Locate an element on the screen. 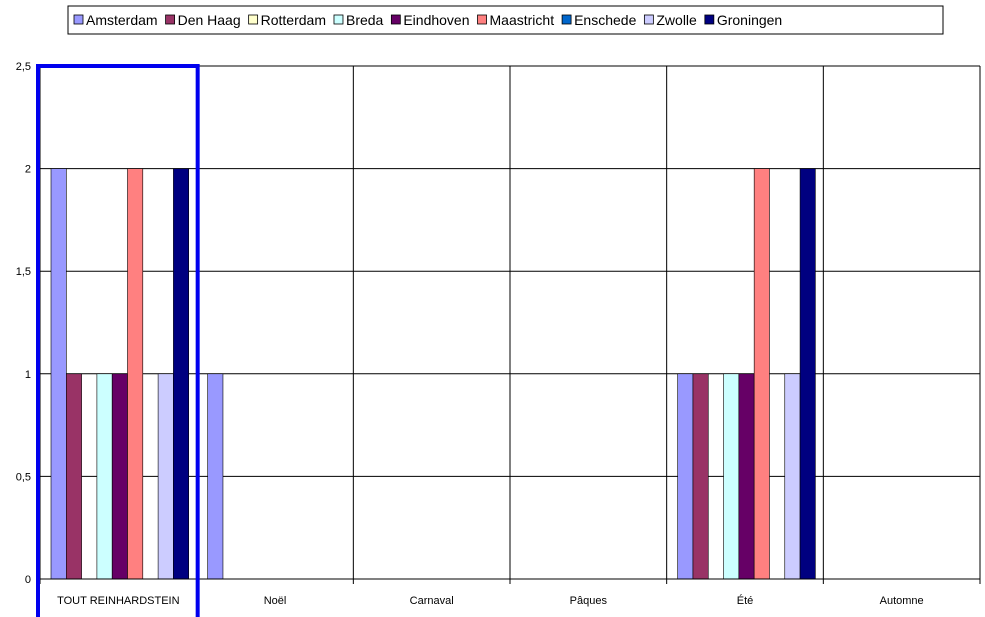 The image size is (985, 617). legend-swatch-den-haag is located at coordinates (170, 19).